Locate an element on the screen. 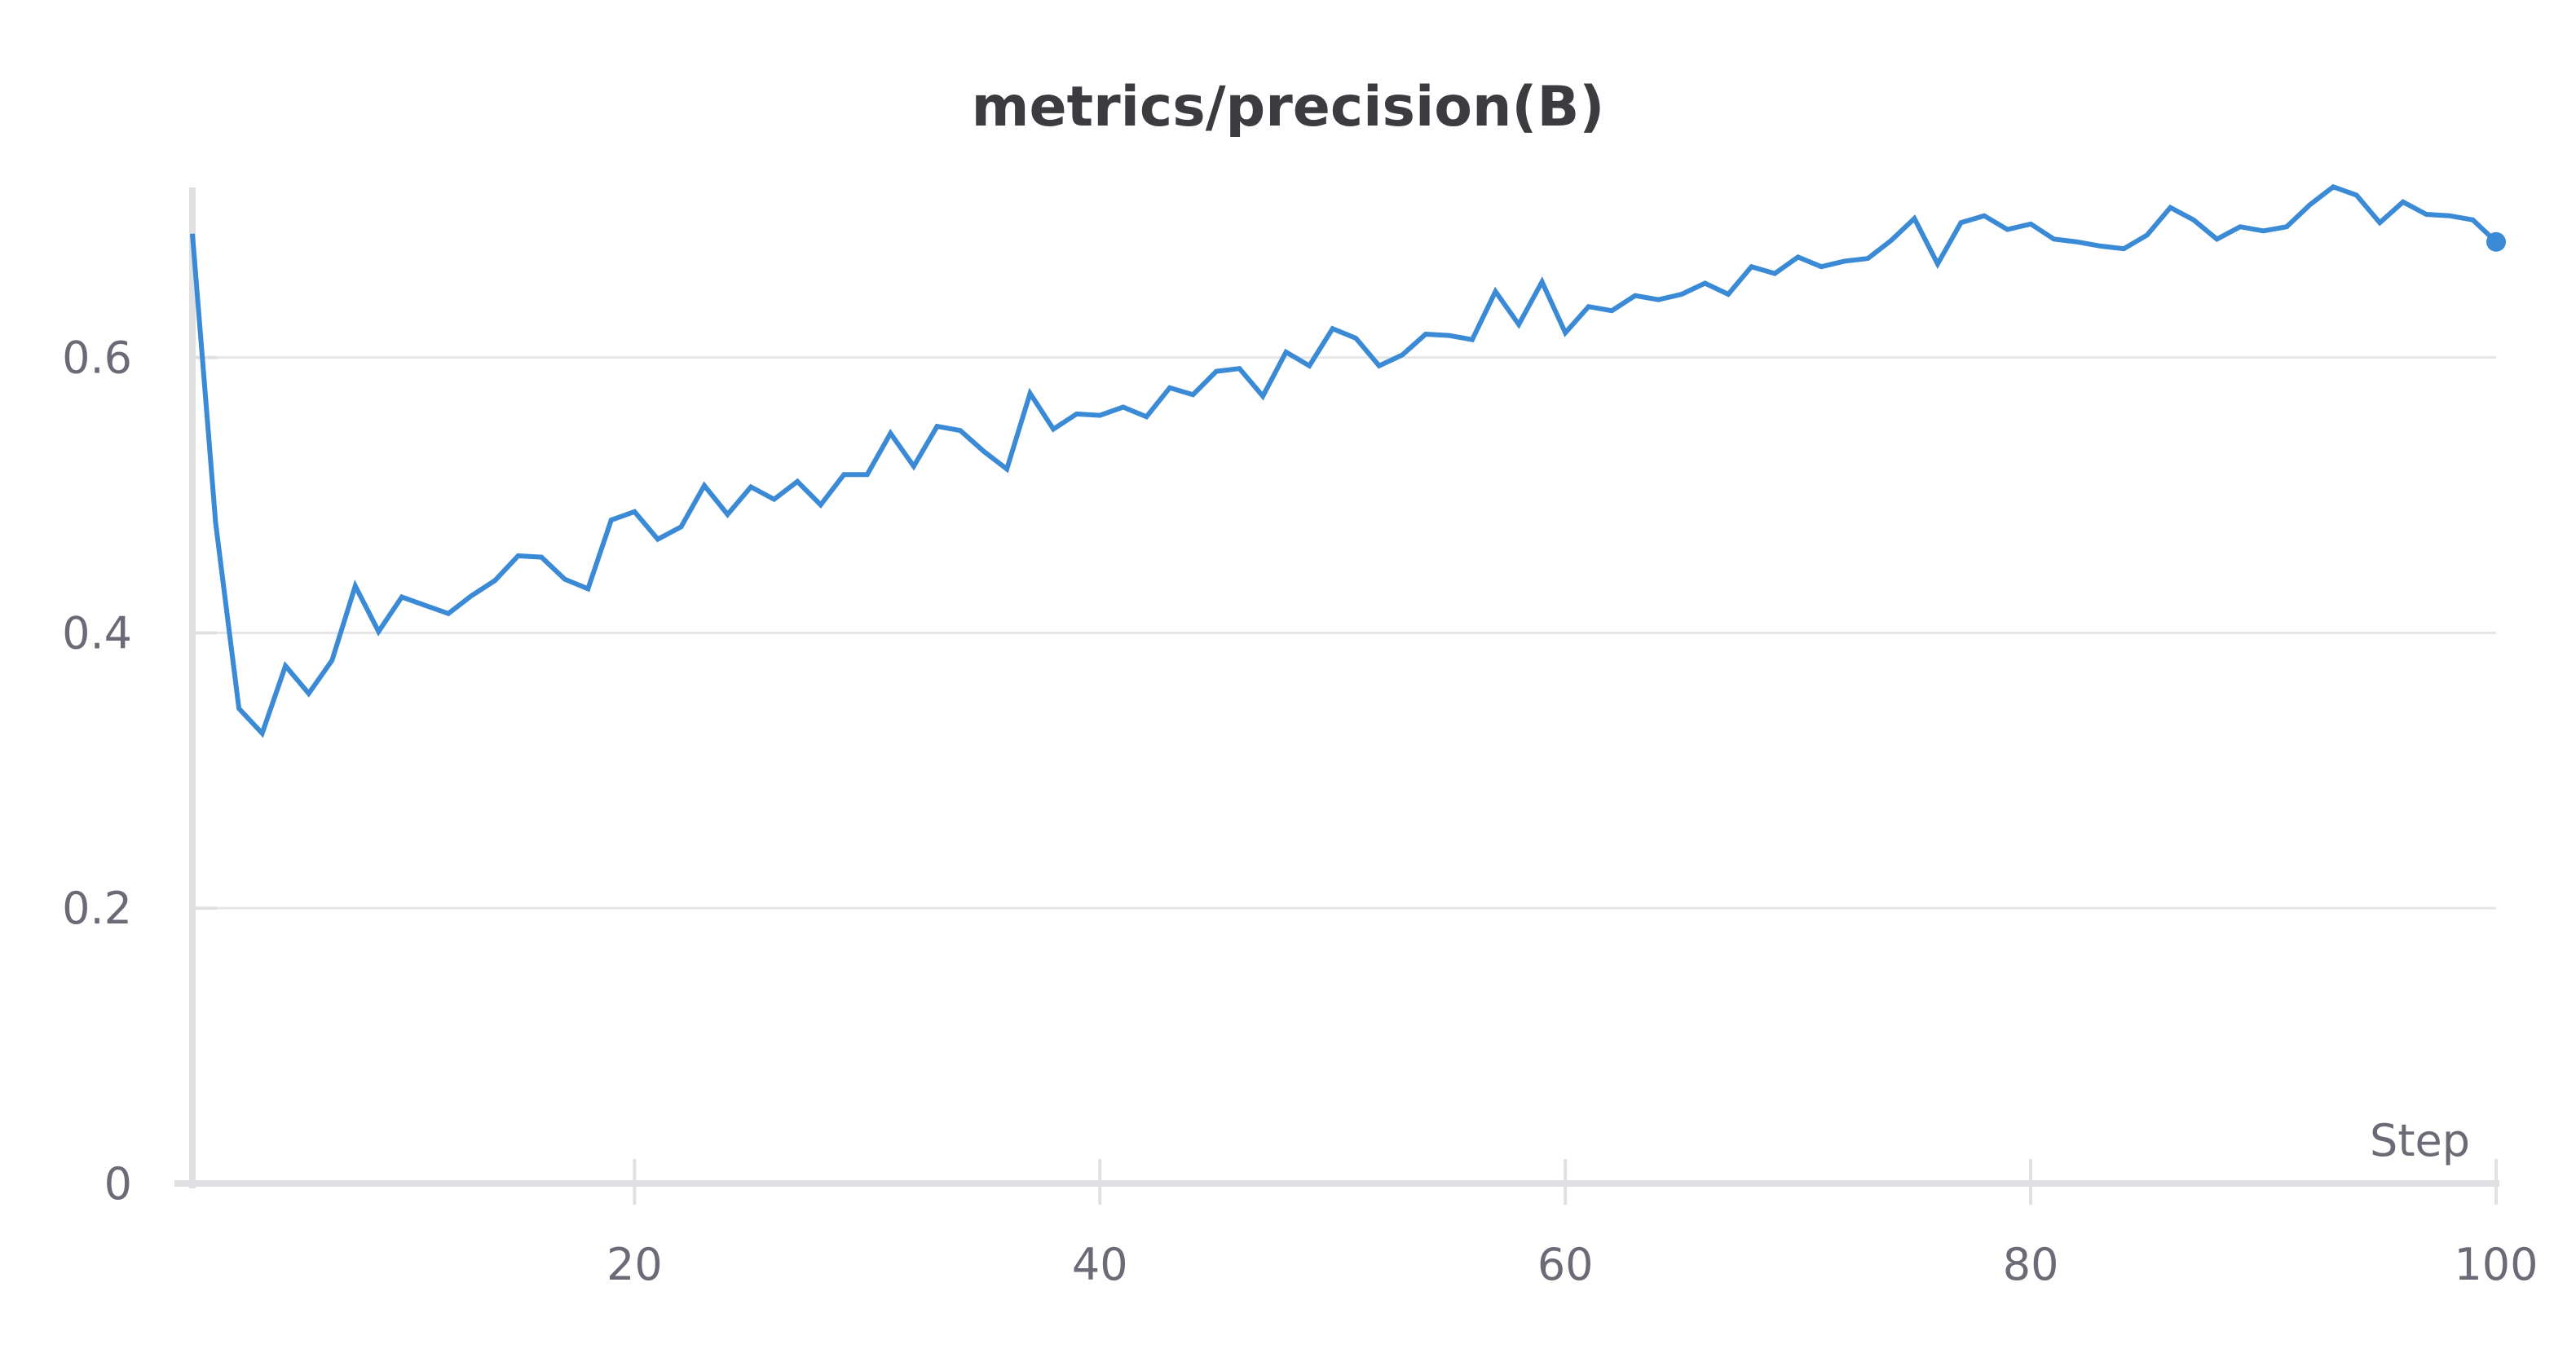  y-tick-labels: 0 0.2 0.4 0.6 is located at coordinates (97, 771).